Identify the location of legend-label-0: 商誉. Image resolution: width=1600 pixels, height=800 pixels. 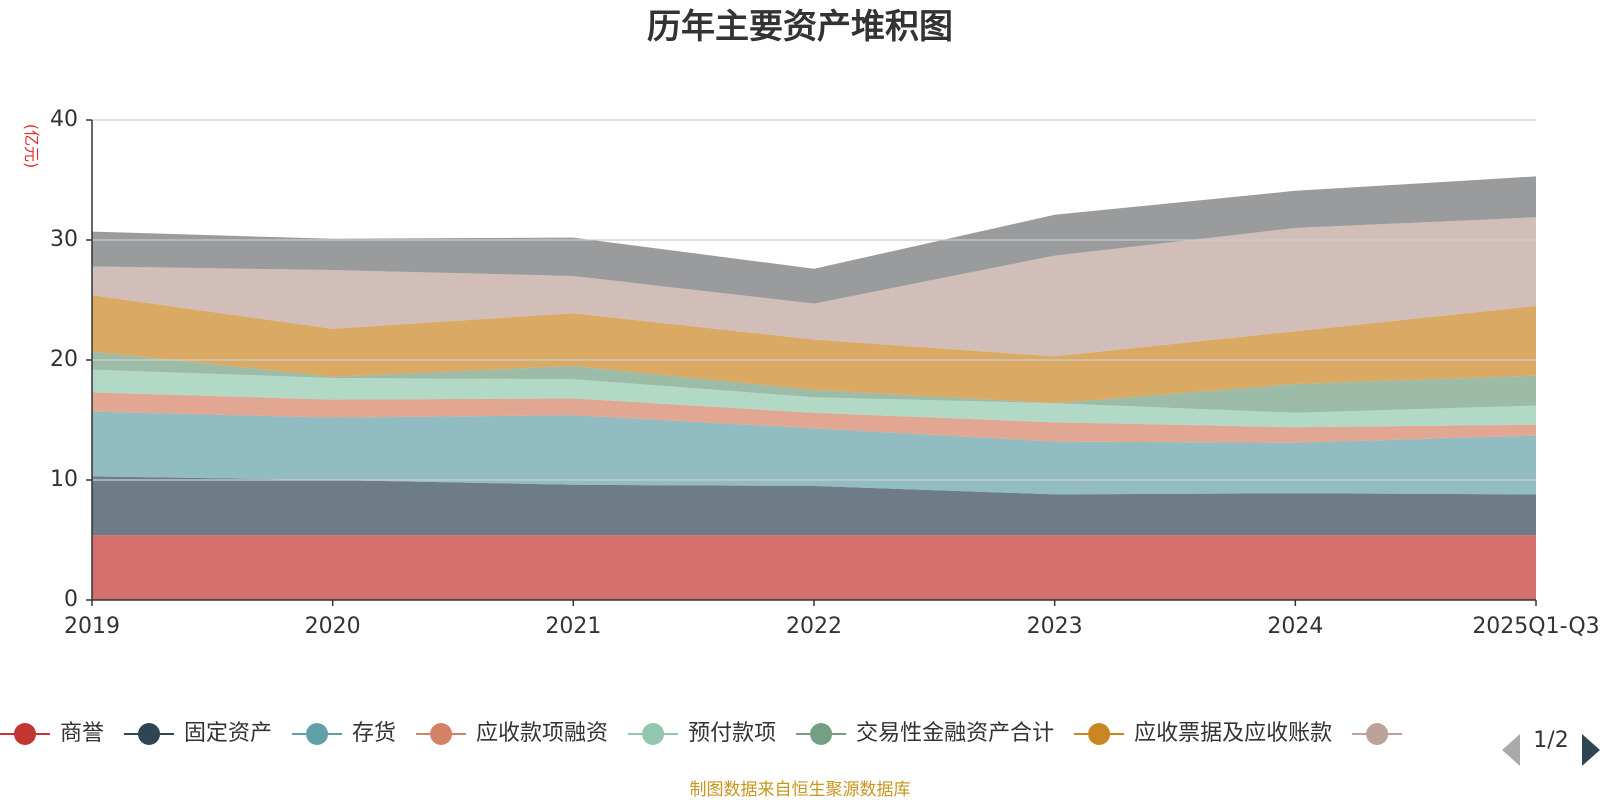
(82, 733).